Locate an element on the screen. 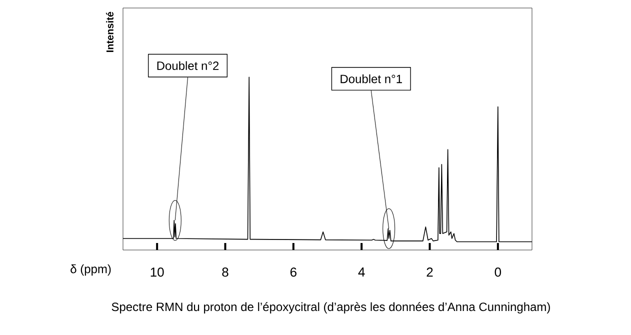  annotation: Doublet n°2 is located at coordinates (188, 65).